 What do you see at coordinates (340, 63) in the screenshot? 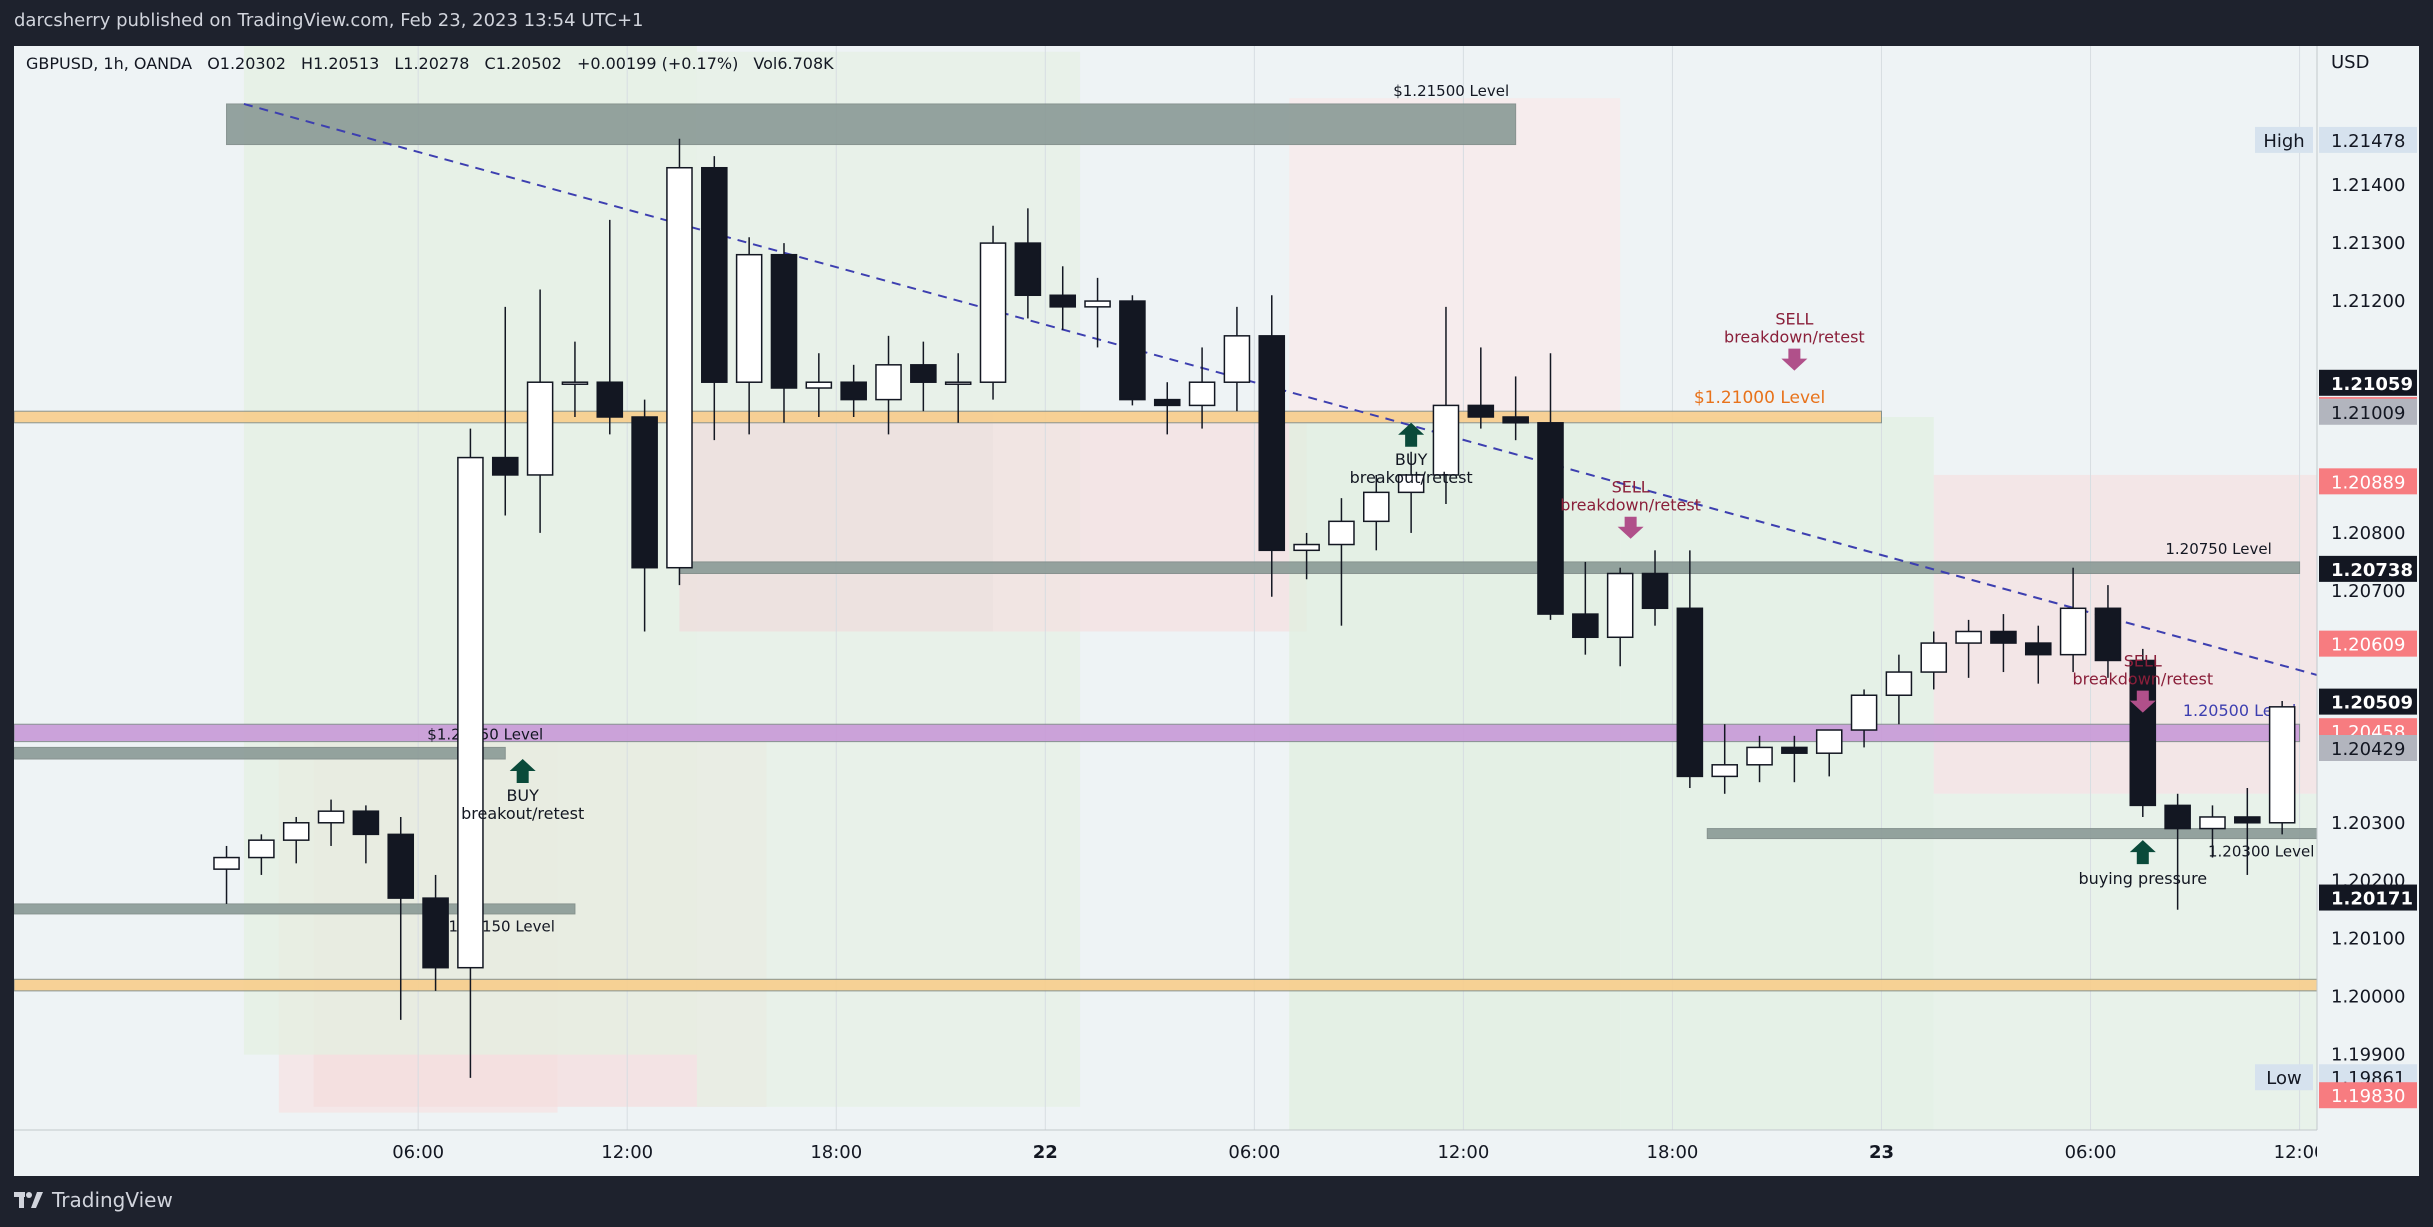
I see `high-value: H1.20513` at bounding box center [340, 63].